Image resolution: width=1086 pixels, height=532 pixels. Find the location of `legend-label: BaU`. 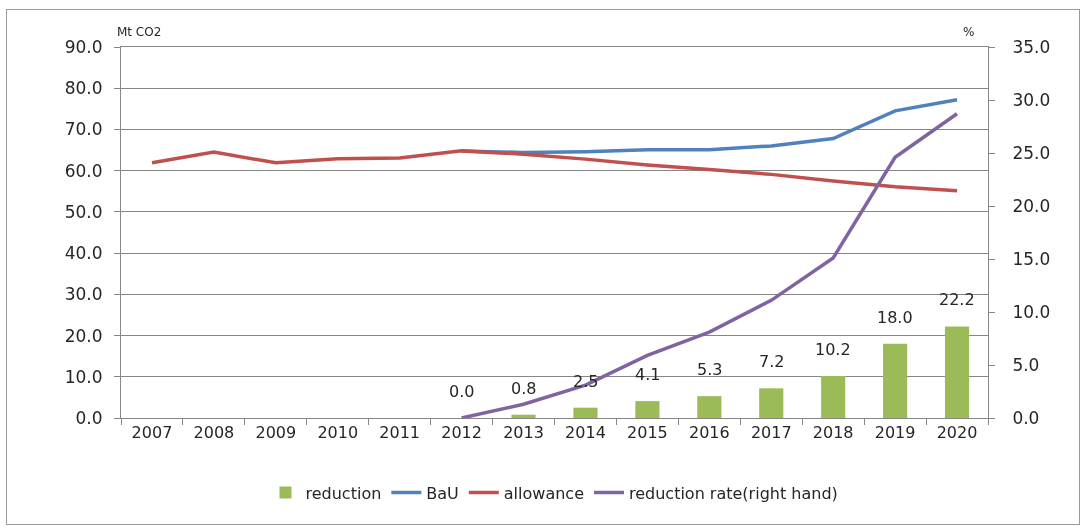

legend-label: BaU is located at coordinates (442, 493).